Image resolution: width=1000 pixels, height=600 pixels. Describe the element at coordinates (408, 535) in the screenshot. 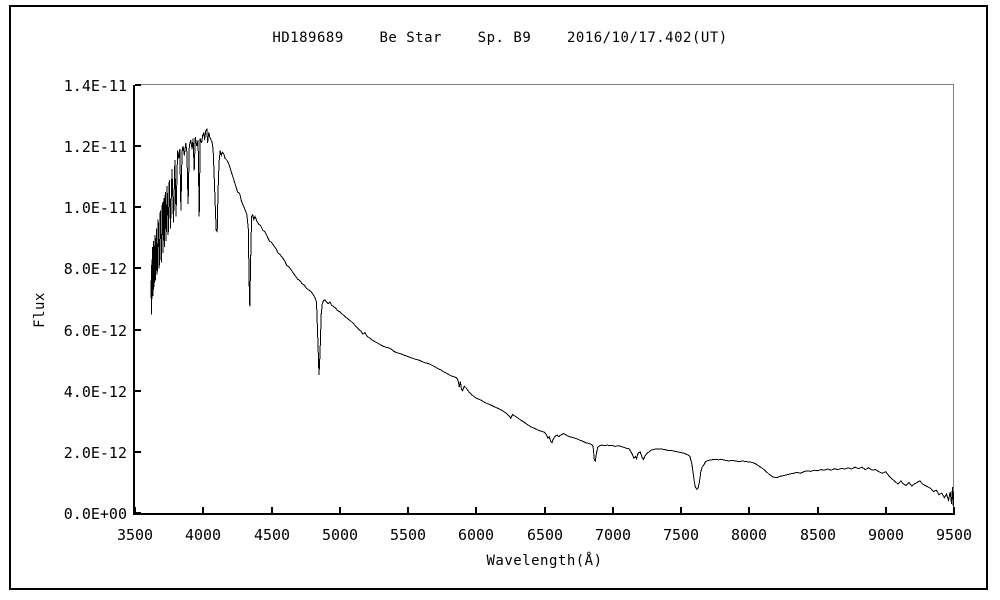

I see `x-axis-tick-label: 5500` at that location.